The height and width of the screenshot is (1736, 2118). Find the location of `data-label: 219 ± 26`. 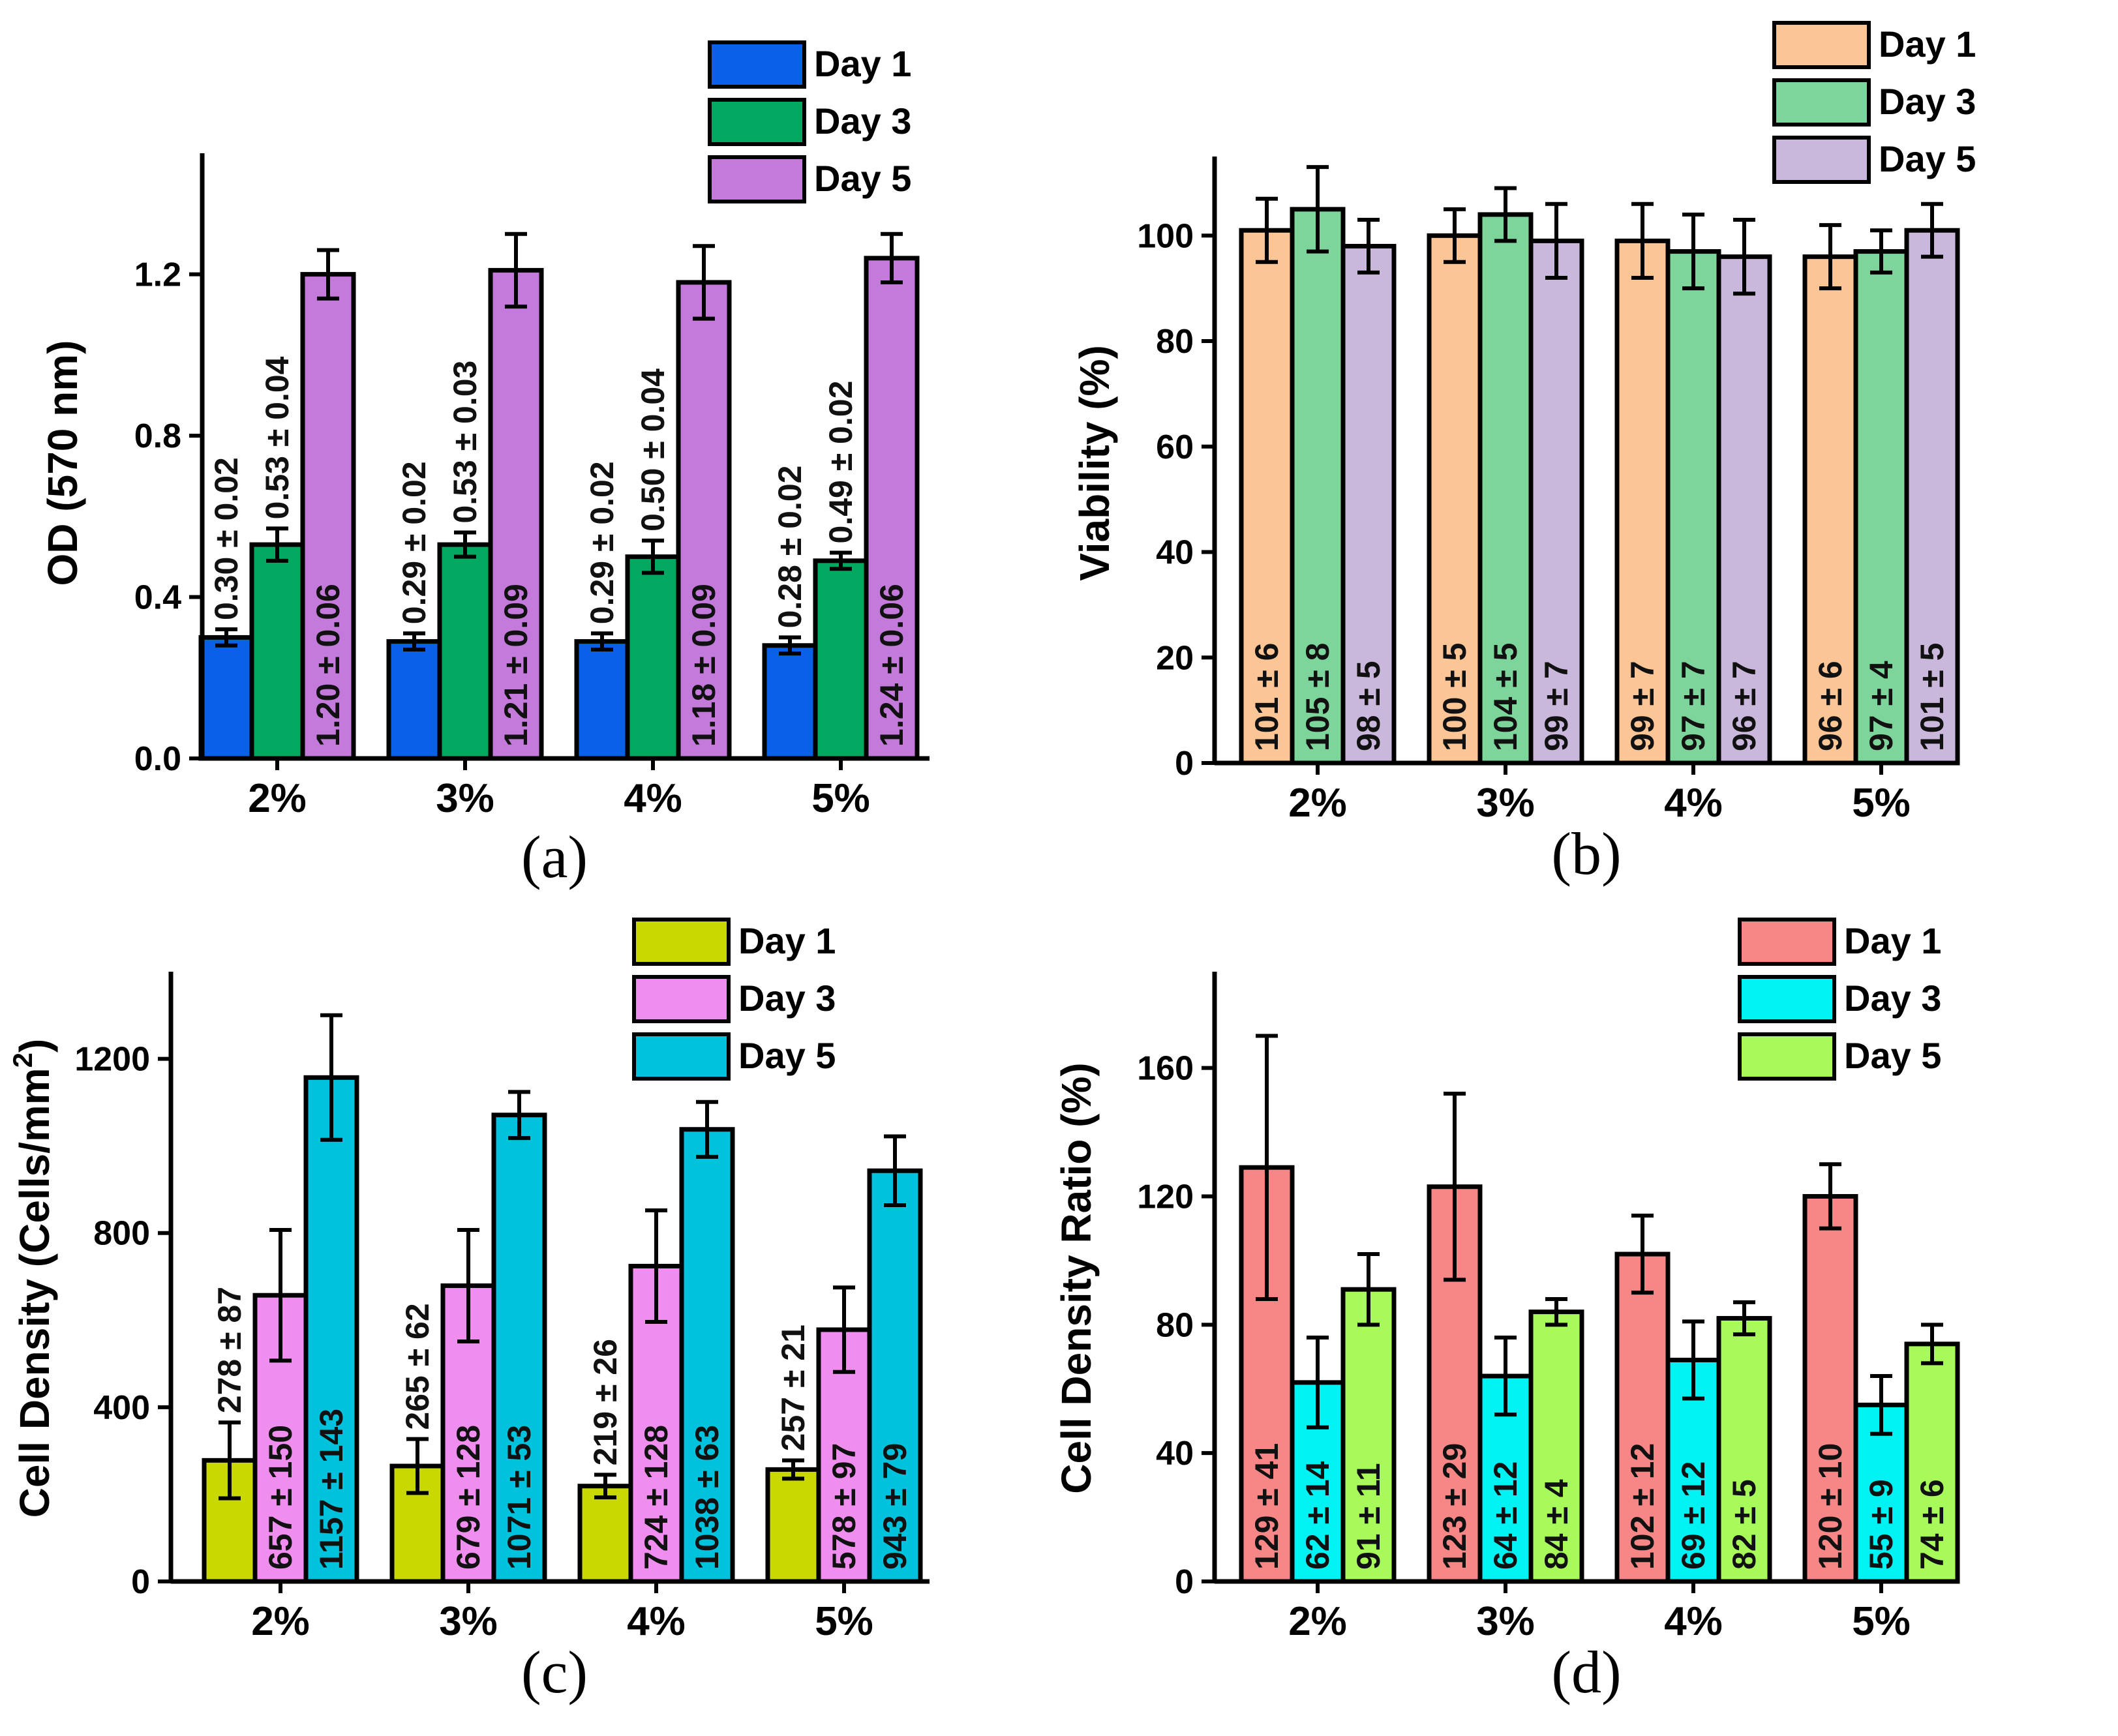

data-label: 219 ± 26 is located at coordinates (605, 1402).